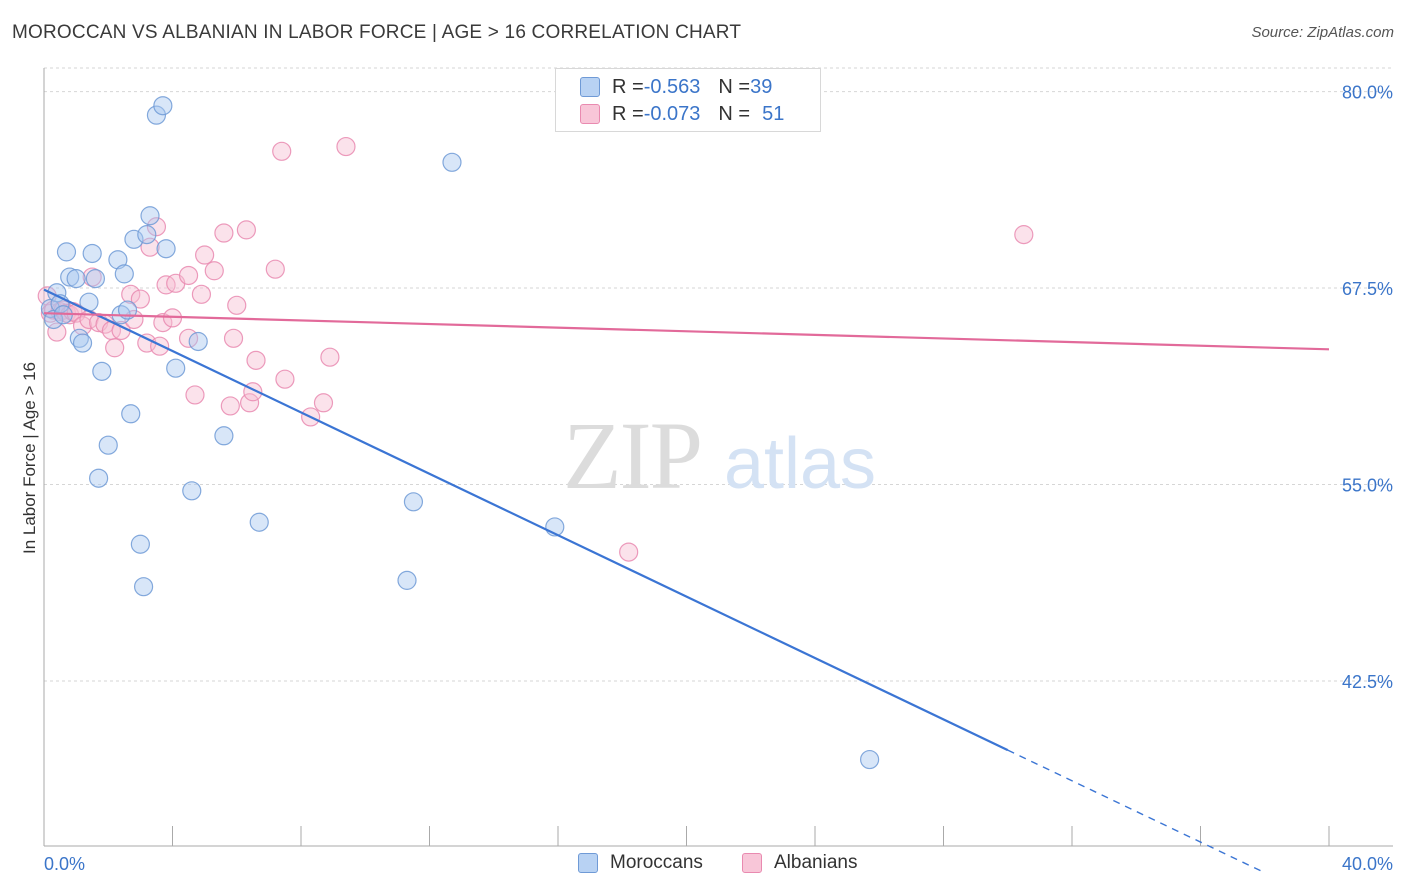  Describe the element at coordinates (800, 464) in the screenshot. I see `watermark-atlas: atlas` at that location.